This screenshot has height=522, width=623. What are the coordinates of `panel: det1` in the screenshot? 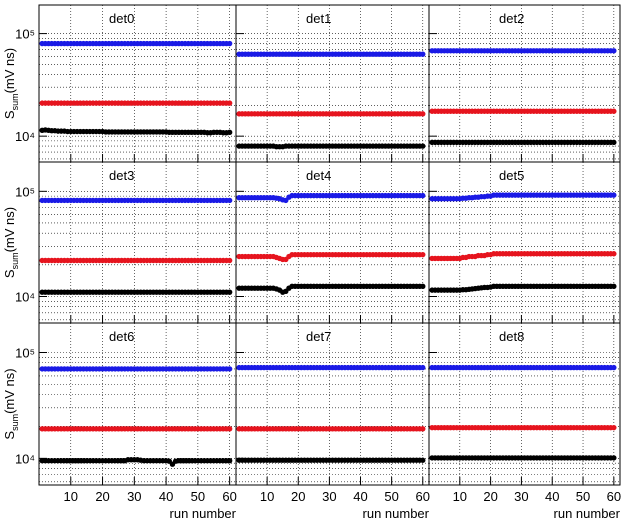 It's located at (332, 83).